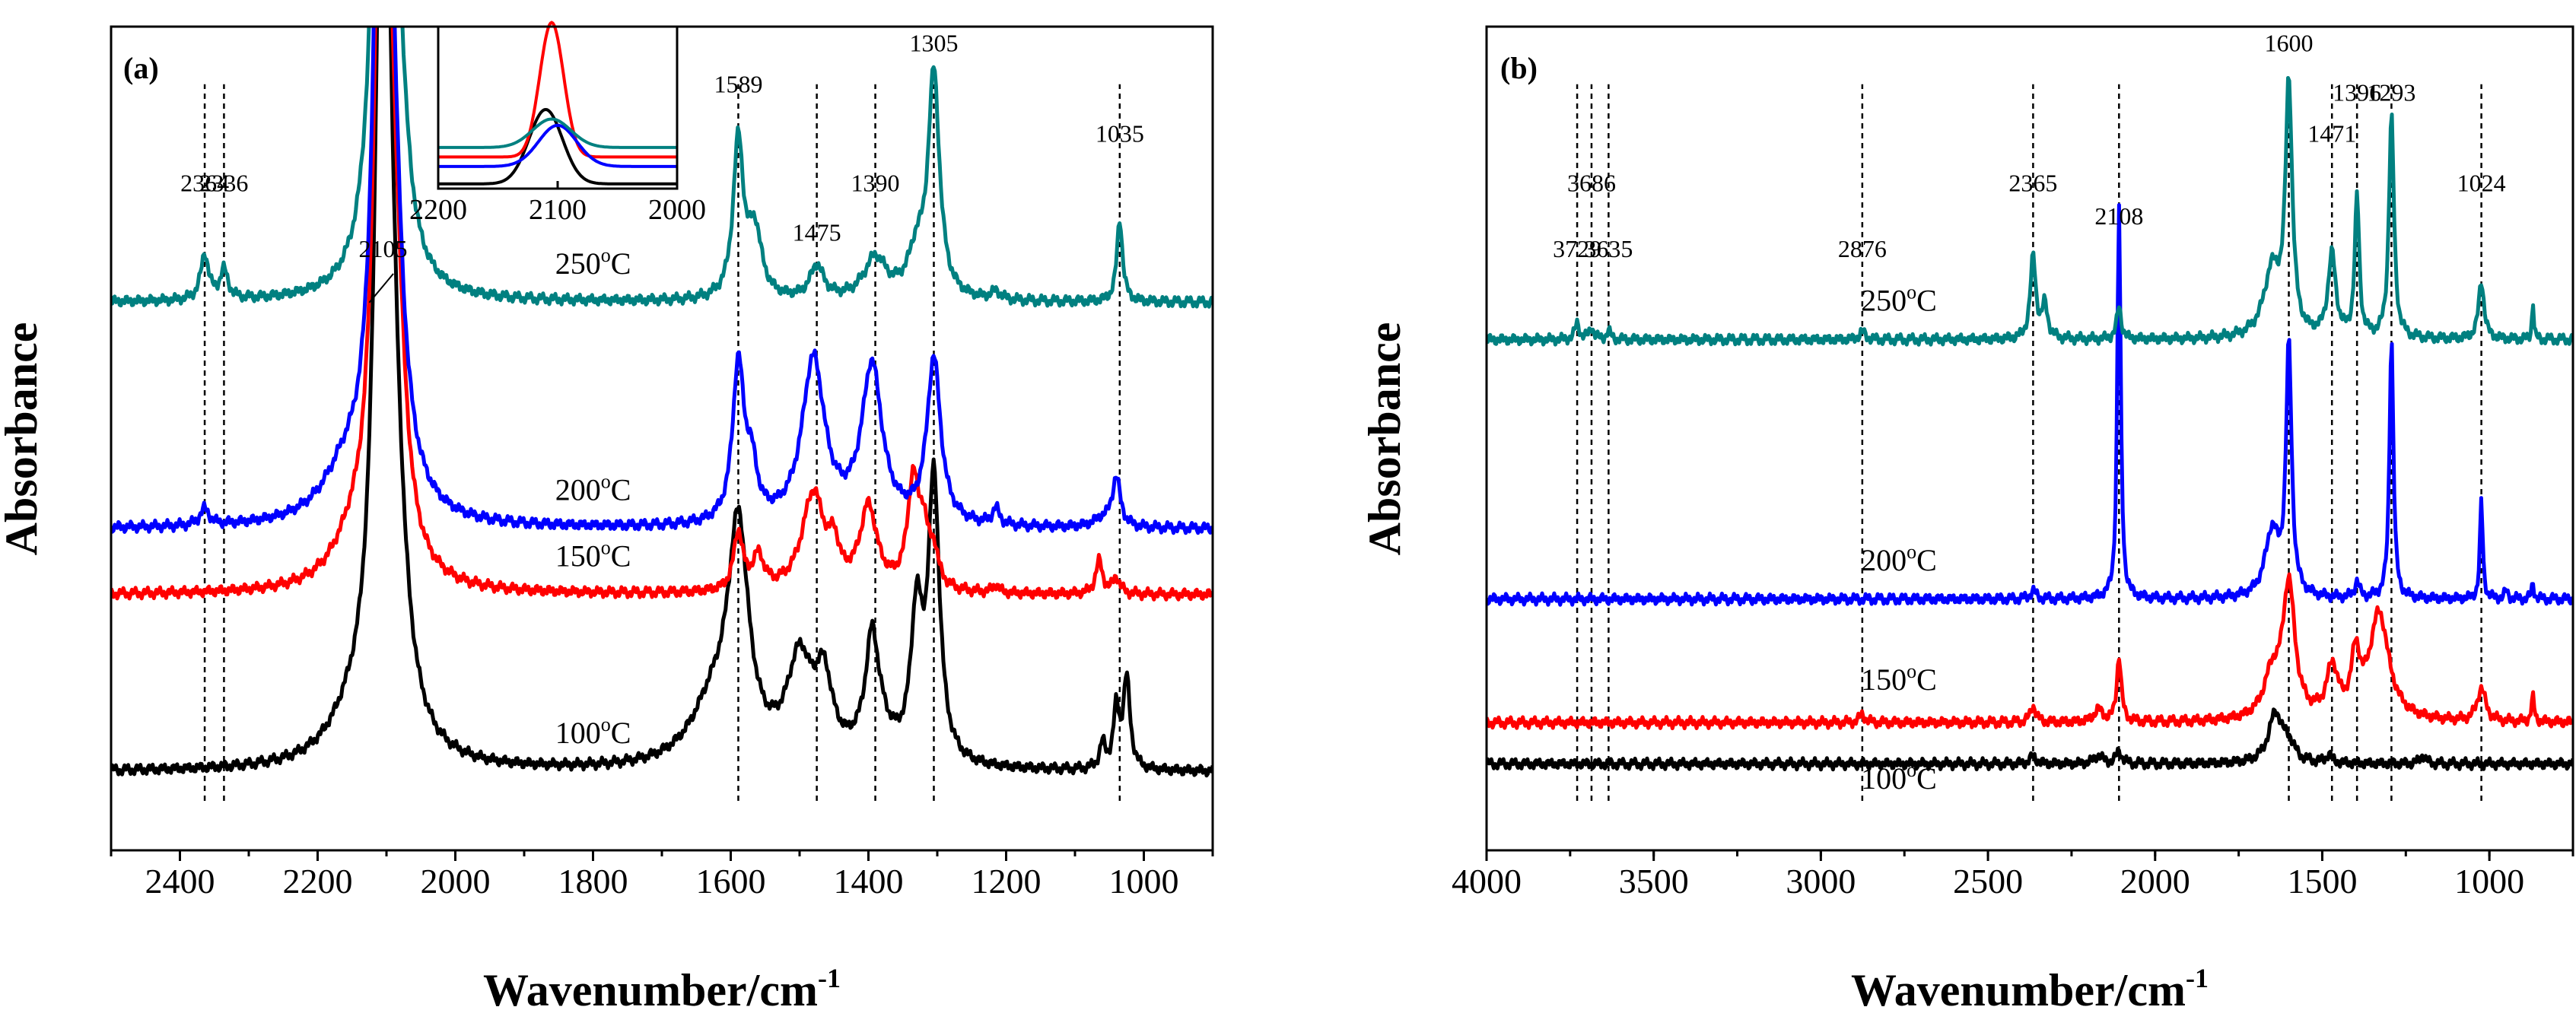 The width and height of the screenshot is (2576, 1026). Describe the element at coordinates (1654, 881) in the screenshot. I see `x-tick-label: 3500` at that location.